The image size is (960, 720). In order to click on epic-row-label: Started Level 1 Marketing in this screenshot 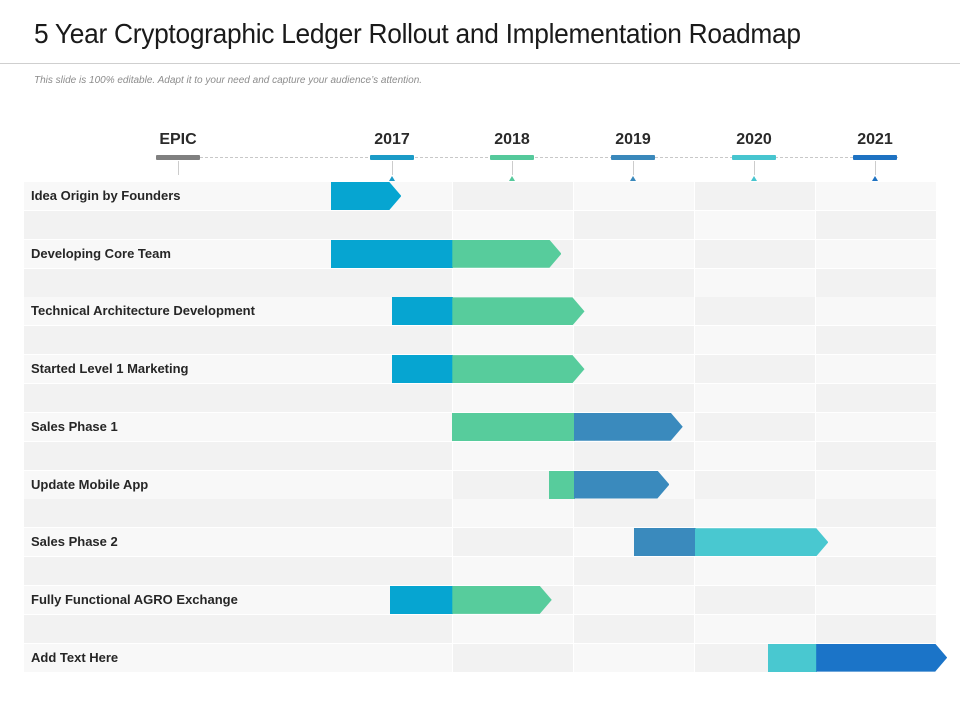, I will do `click(110, 369)`.